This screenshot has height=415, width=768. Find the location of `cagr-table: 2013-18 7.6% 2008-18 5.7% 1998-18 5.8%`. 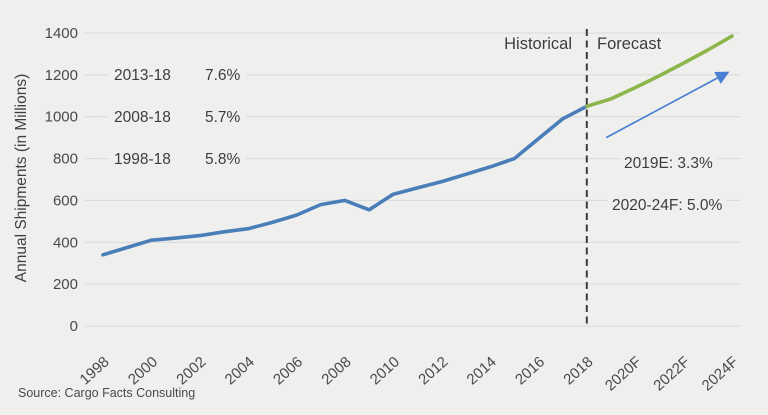

cagr-table: 2013-18 7.6% 2008-18 5.7% 1998-18 5.8% is located at coordinates (177, 118).